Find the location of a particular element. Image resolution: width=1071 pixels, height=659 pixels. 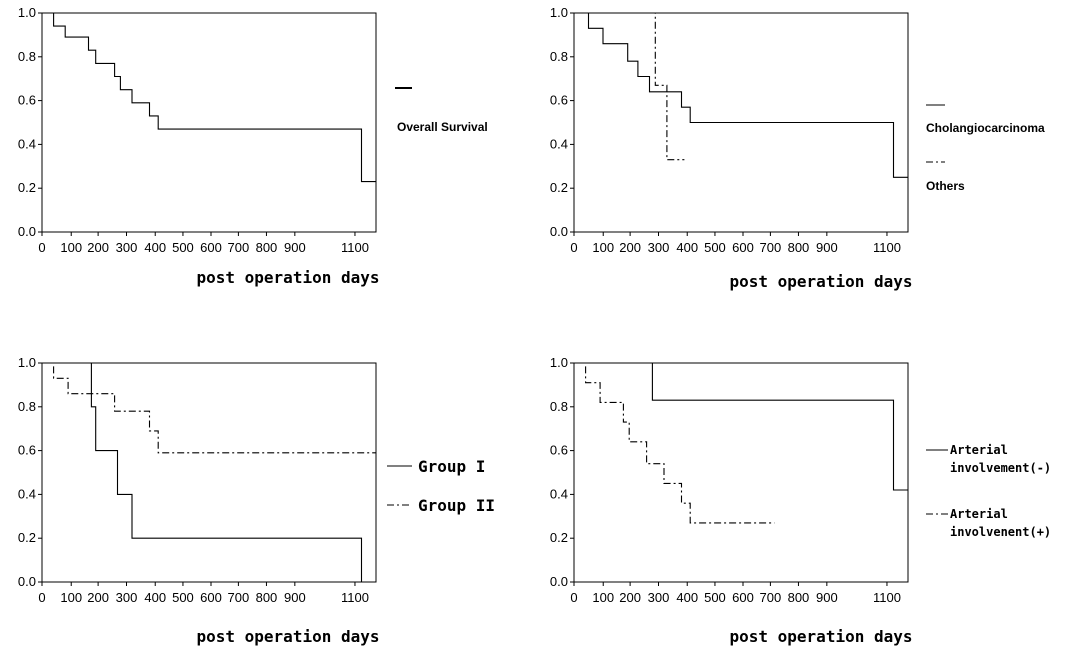

legend-label-2: Others is located at coordinates (945, 186).